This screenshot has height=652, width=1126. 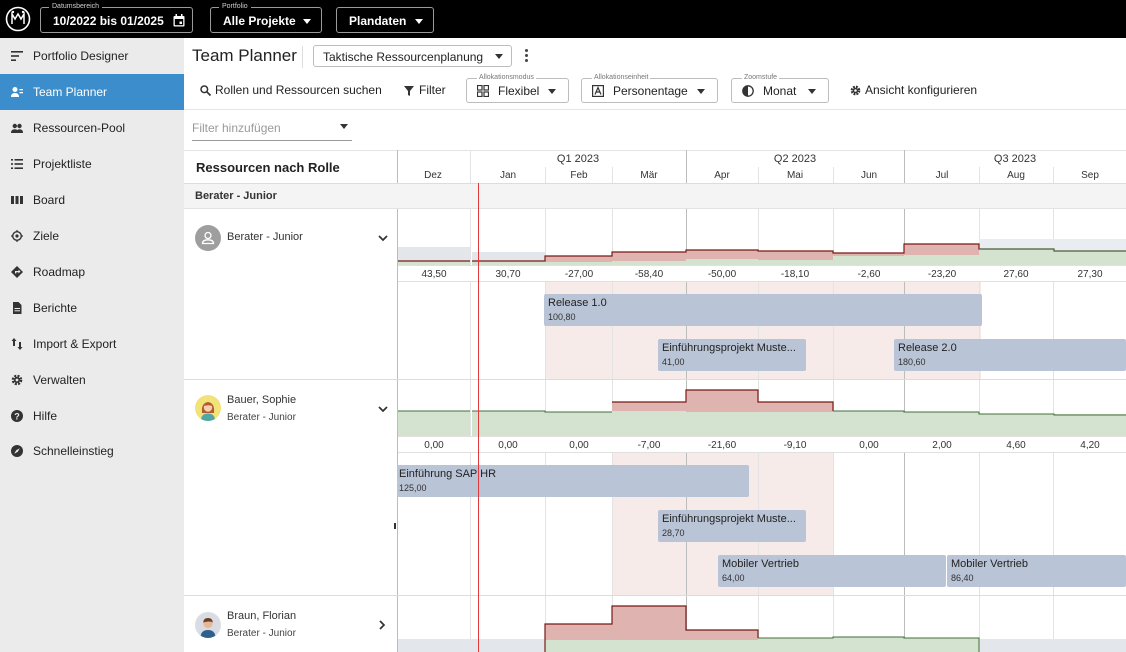 What do you see at coordinates (733, 578) in the screenshot?
I see `project-value: 64,00` at bounding box center [733, 578].